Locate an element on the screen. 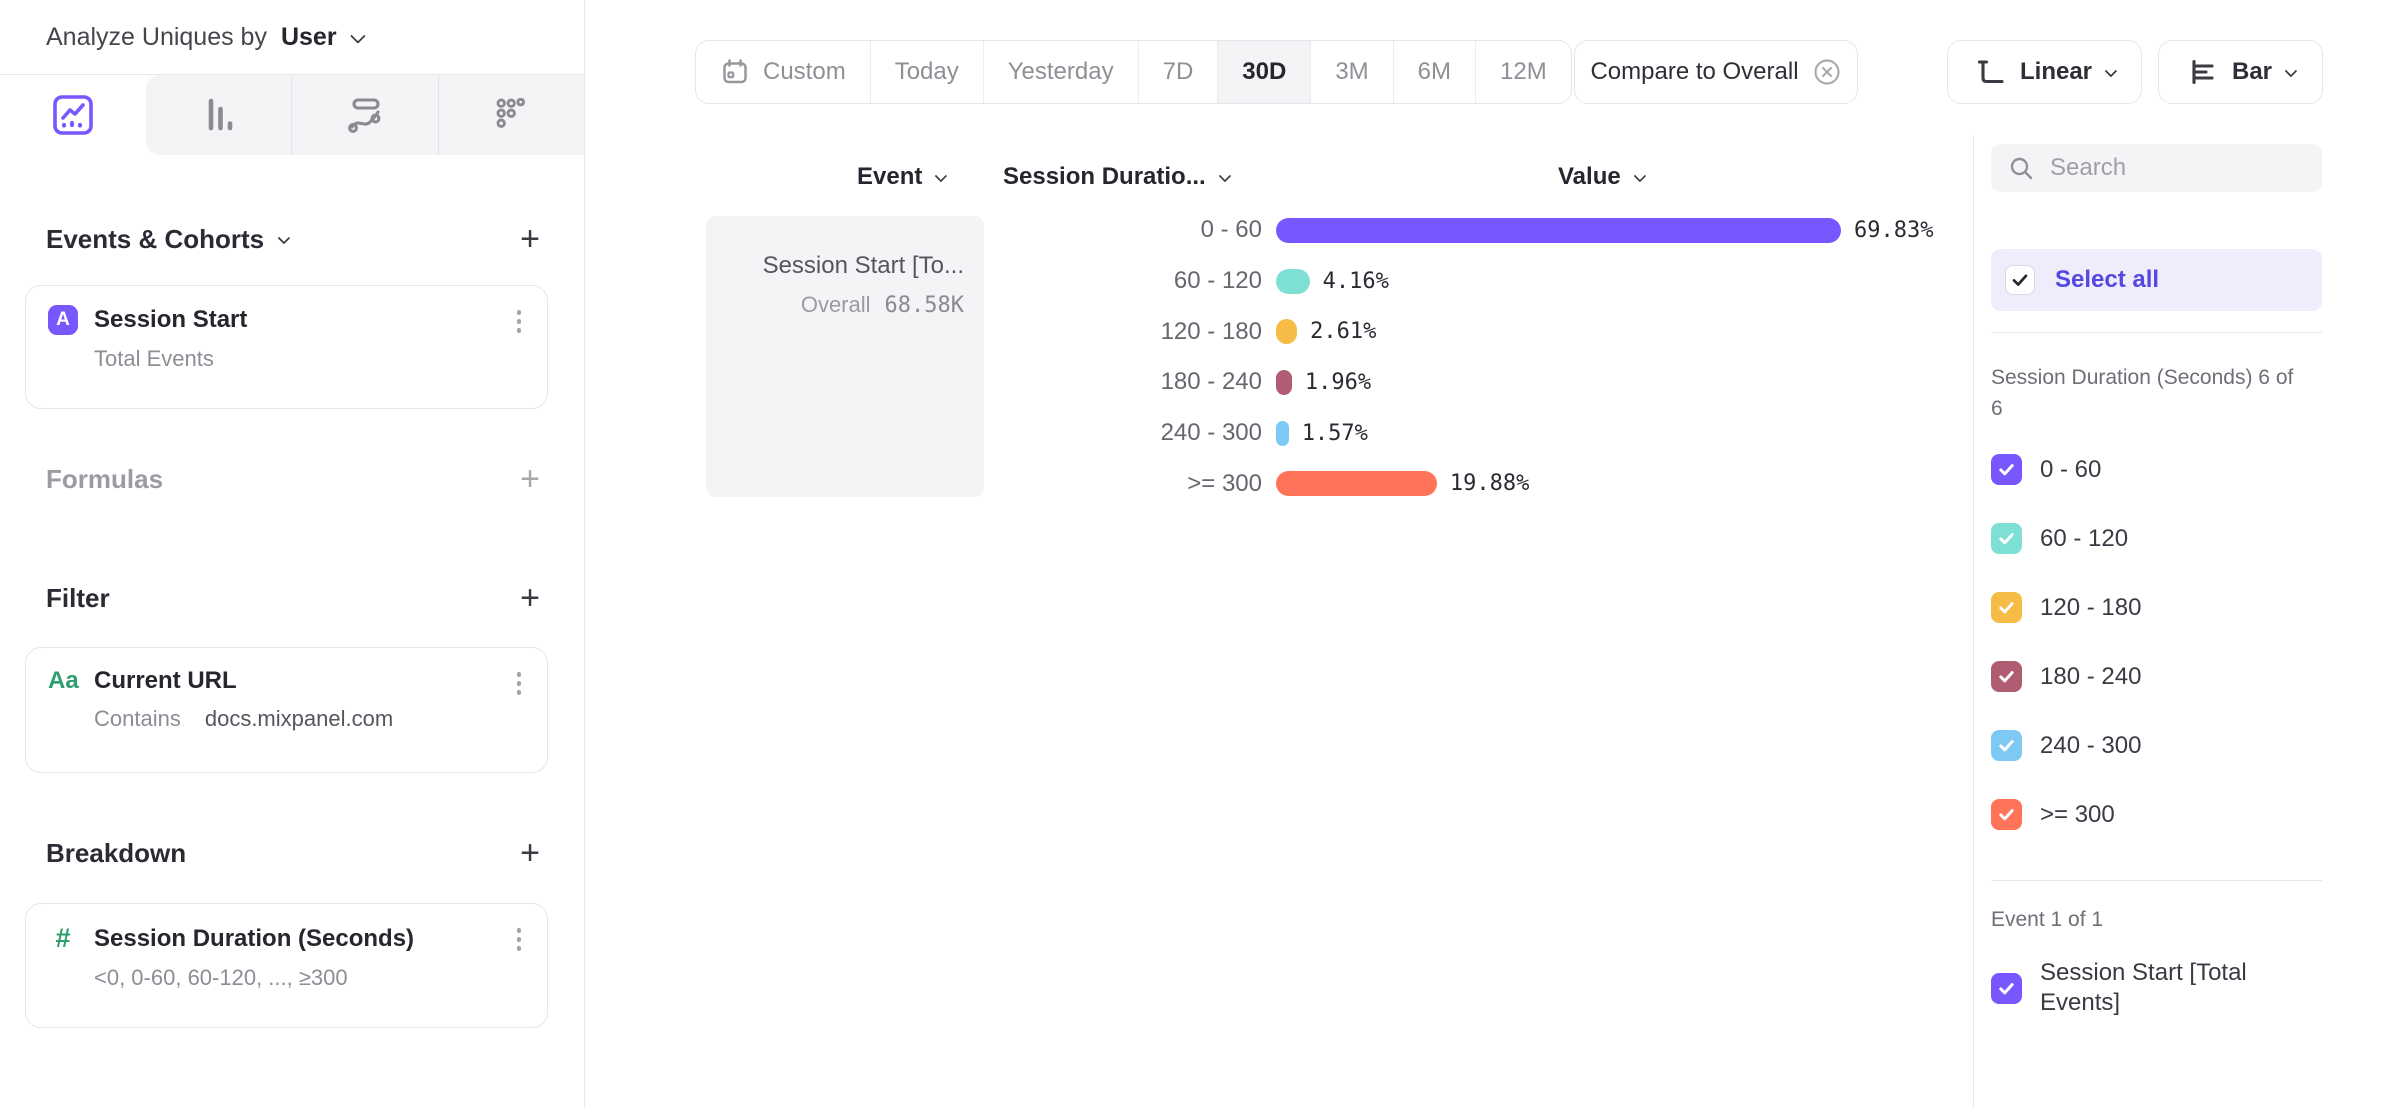 This screenshot has width=2398, height=1108. breakdown-property-name: Session Duration (Seconds) is located at coordinates (254, 938).